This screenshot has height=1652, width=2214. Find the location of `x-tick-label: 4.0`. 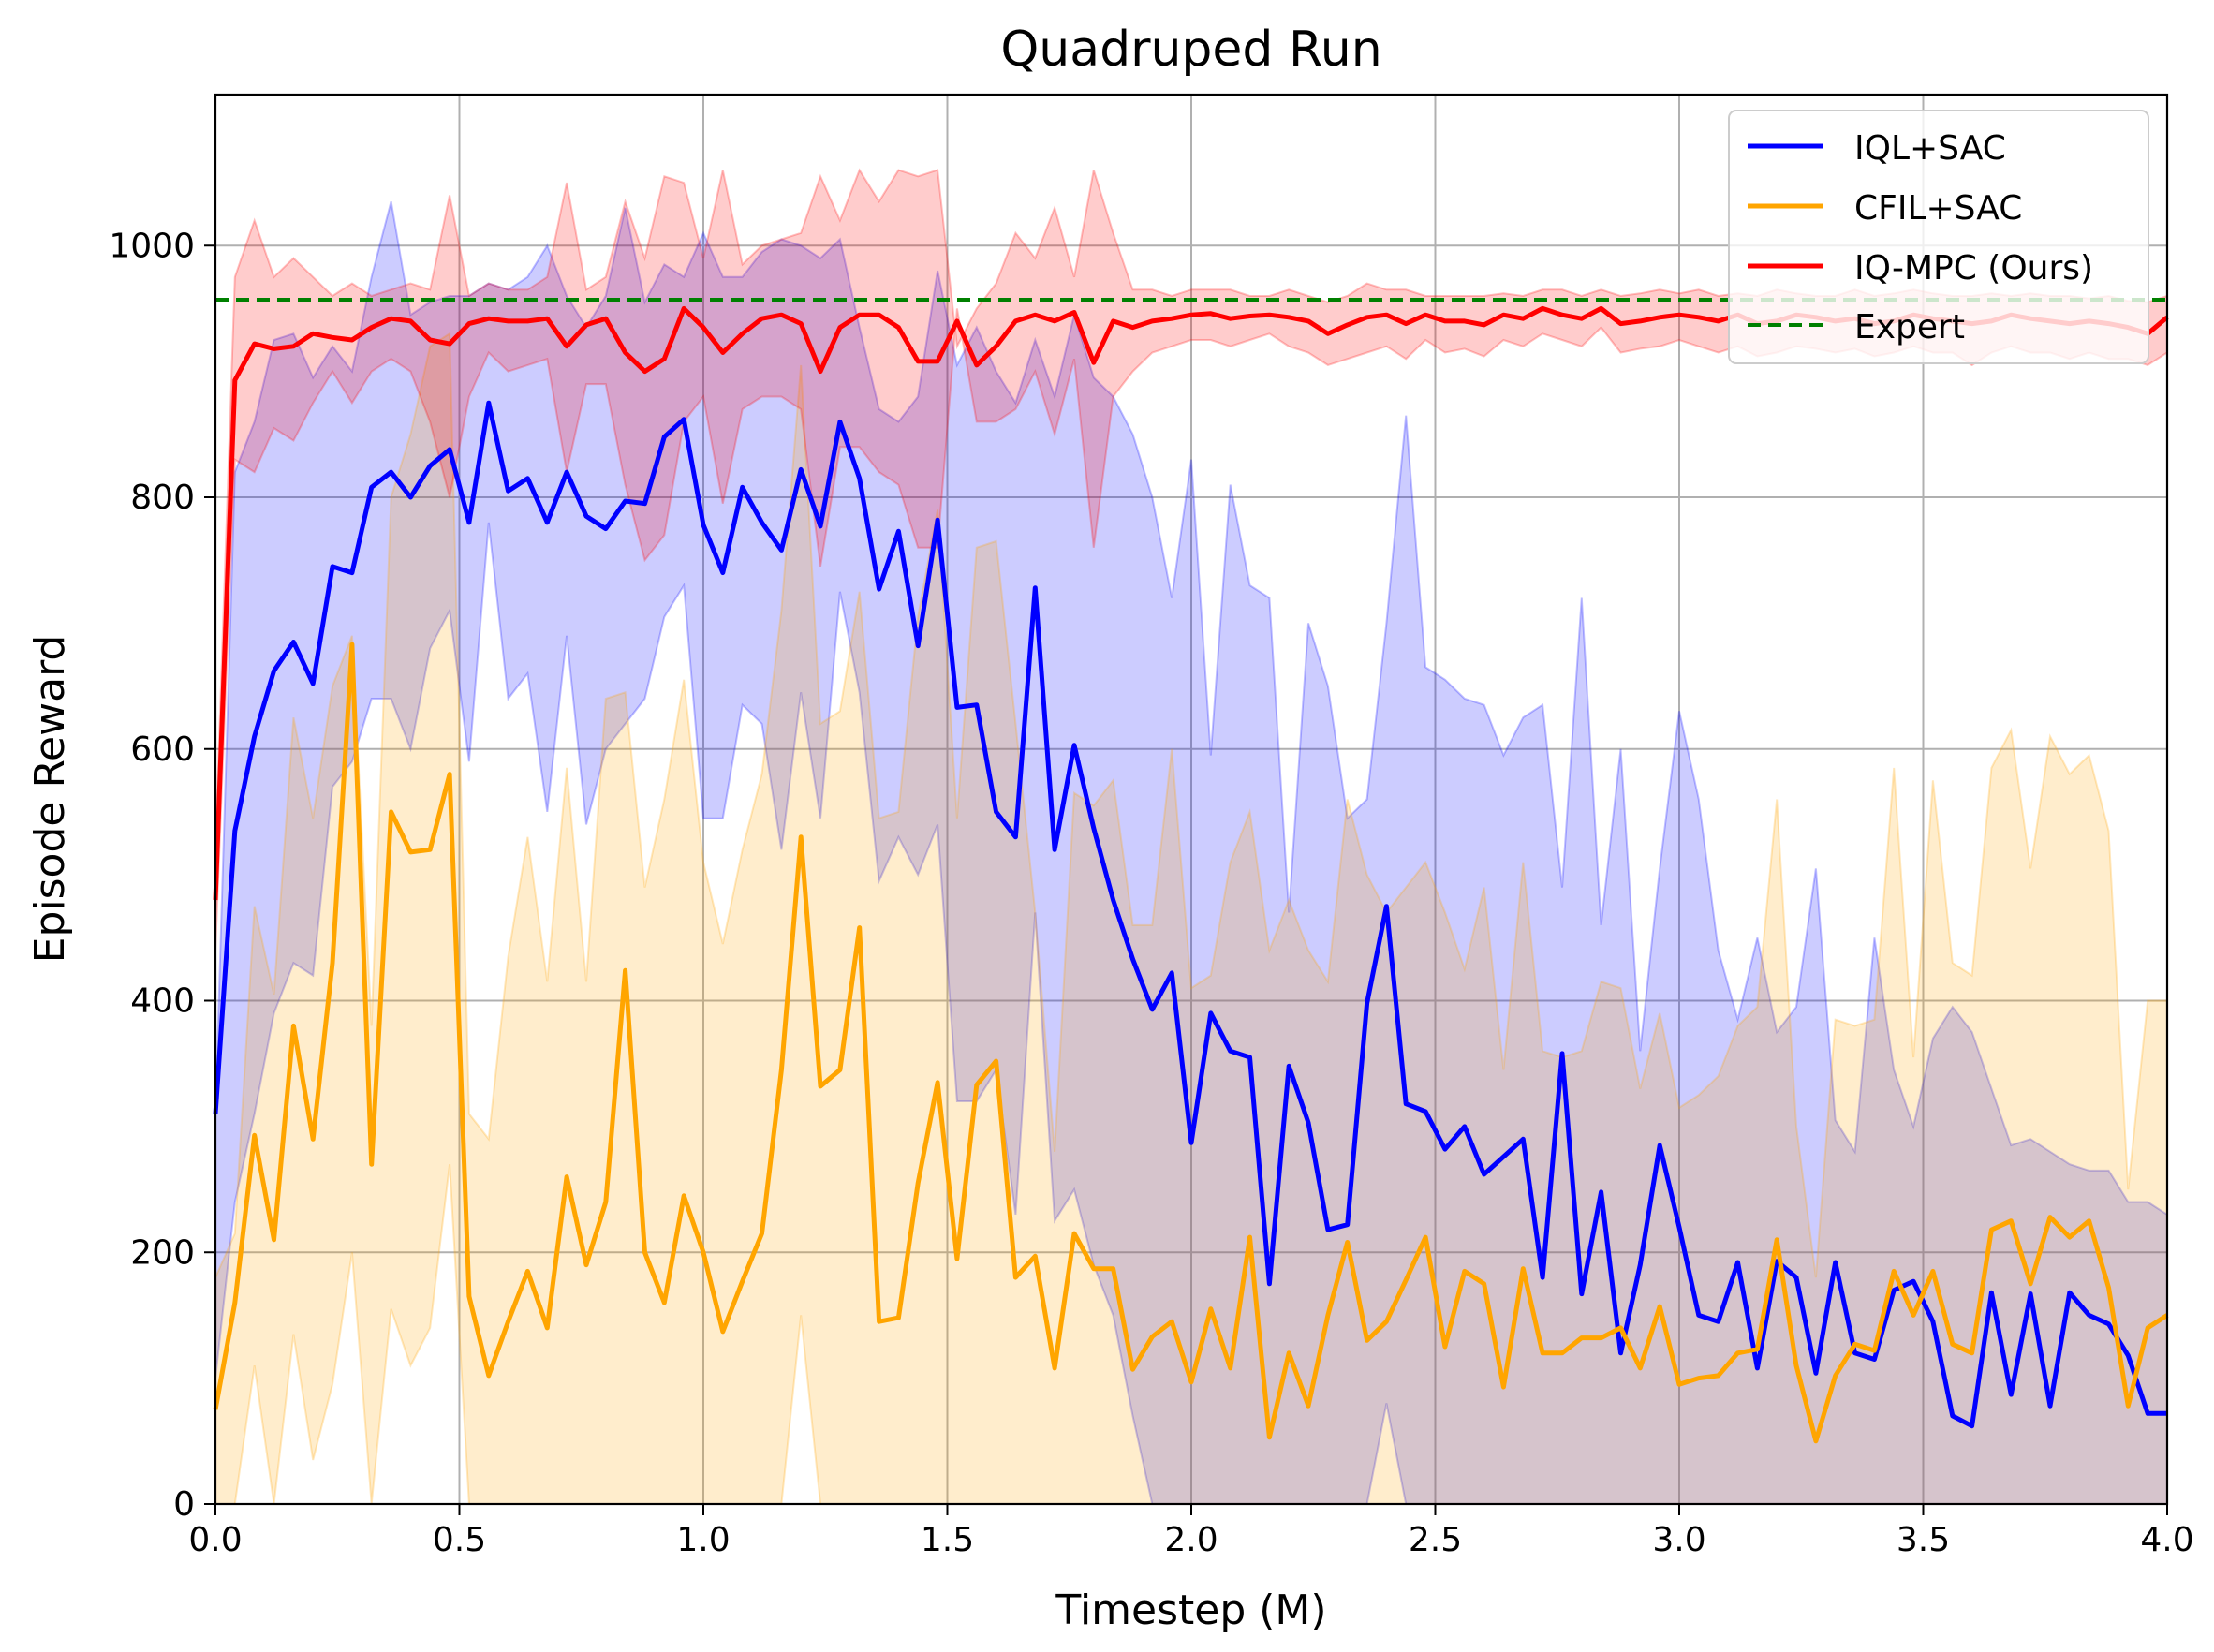

x-tick-label: 4.0 is located at coordinates (2166, 1540).